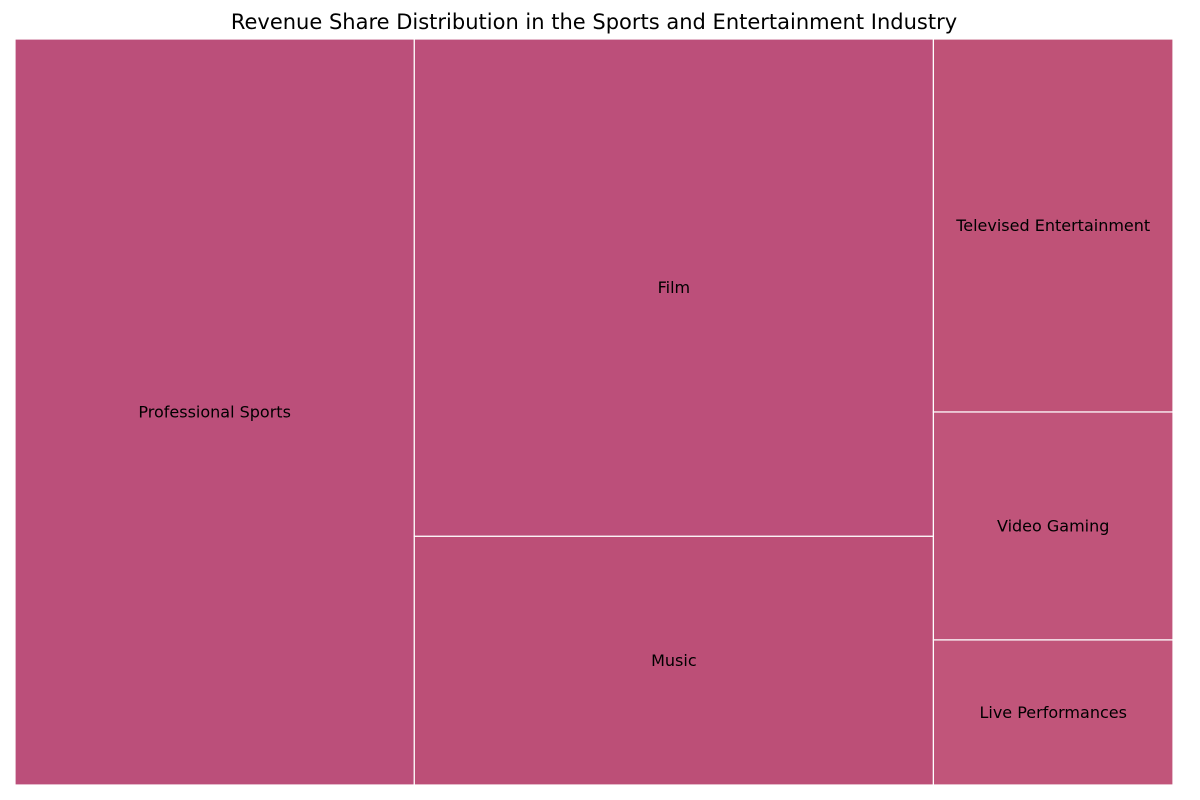 This screenshot has height=800, width=1200. I want to click on treemap-label-music: Music, so click(674, 660).